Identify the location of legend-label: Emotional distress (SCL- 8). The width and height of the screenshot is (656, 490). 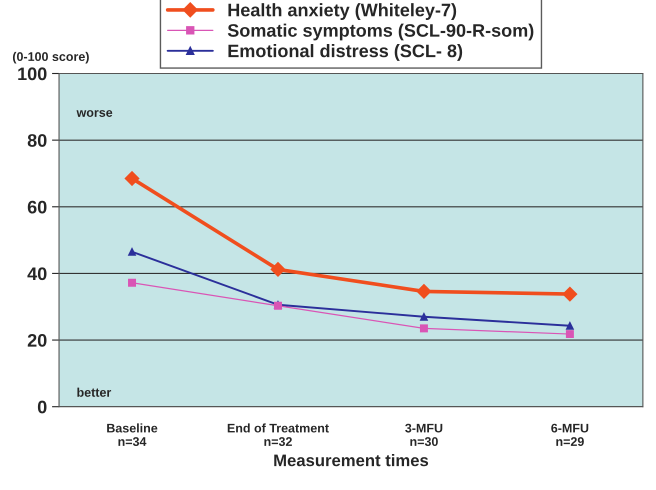
(345, 52).